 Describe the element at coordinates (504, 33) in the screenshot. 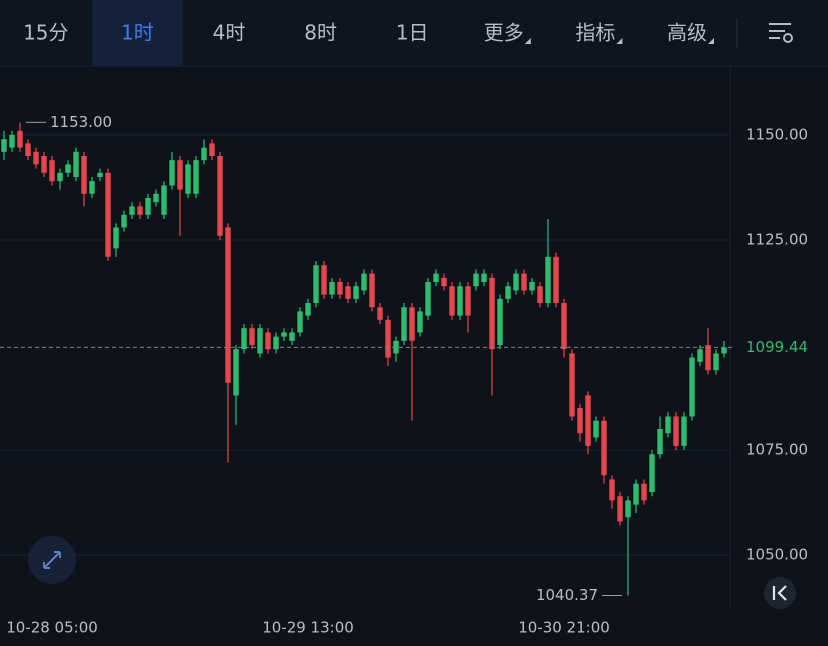

I see `tab: 更多` at that location.